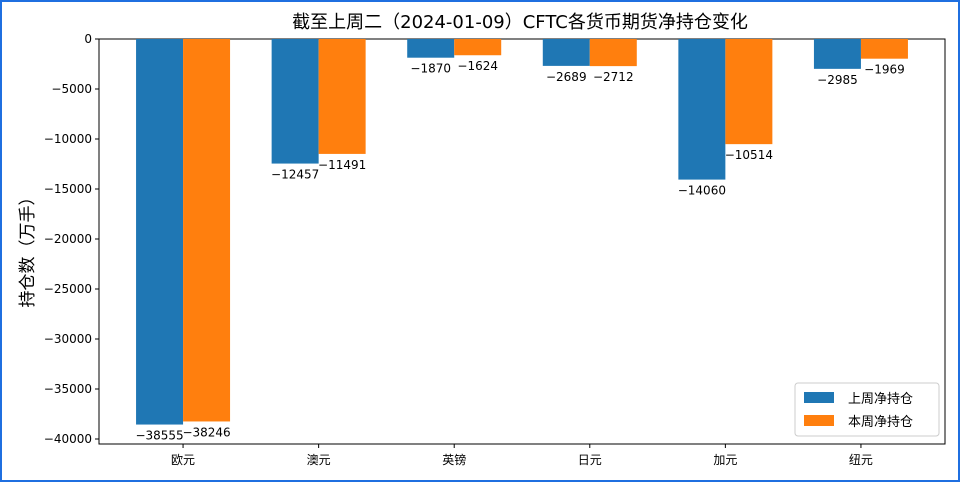  I want to click on y-tick-label: −15000, so click(68, 189).